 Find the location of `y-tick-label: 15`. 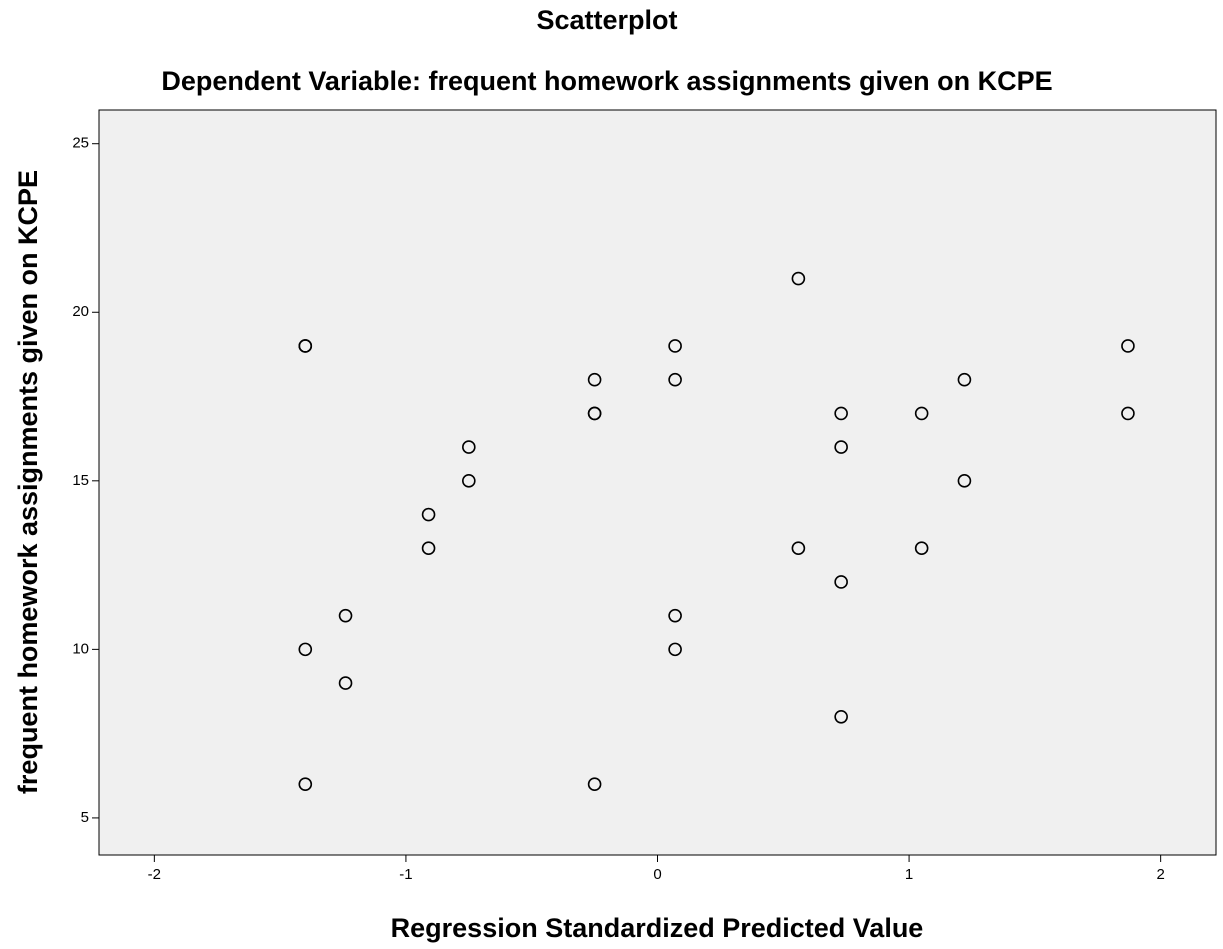

y-tick-label: 15 is located at coordinates (80, 480).